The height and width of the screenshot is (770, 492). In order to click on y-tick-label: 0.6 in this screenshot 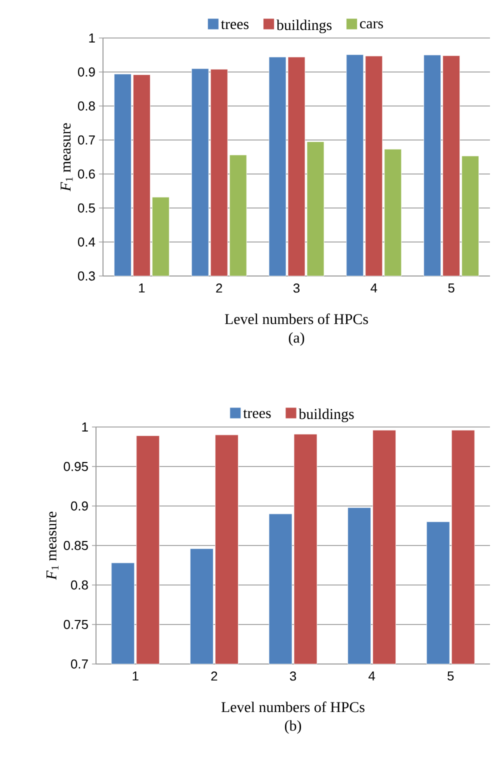, I will do `click(86, 174)`.